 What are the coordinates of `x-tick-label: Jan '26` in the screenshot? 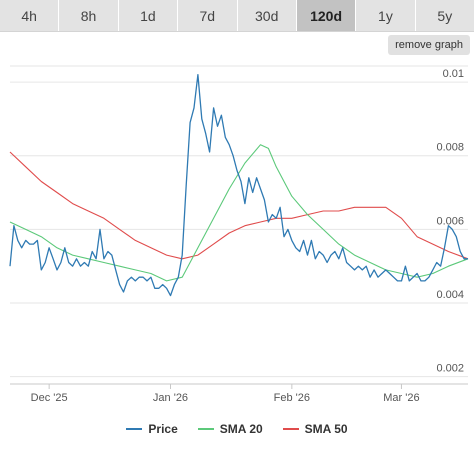 It's located at (170, 398).